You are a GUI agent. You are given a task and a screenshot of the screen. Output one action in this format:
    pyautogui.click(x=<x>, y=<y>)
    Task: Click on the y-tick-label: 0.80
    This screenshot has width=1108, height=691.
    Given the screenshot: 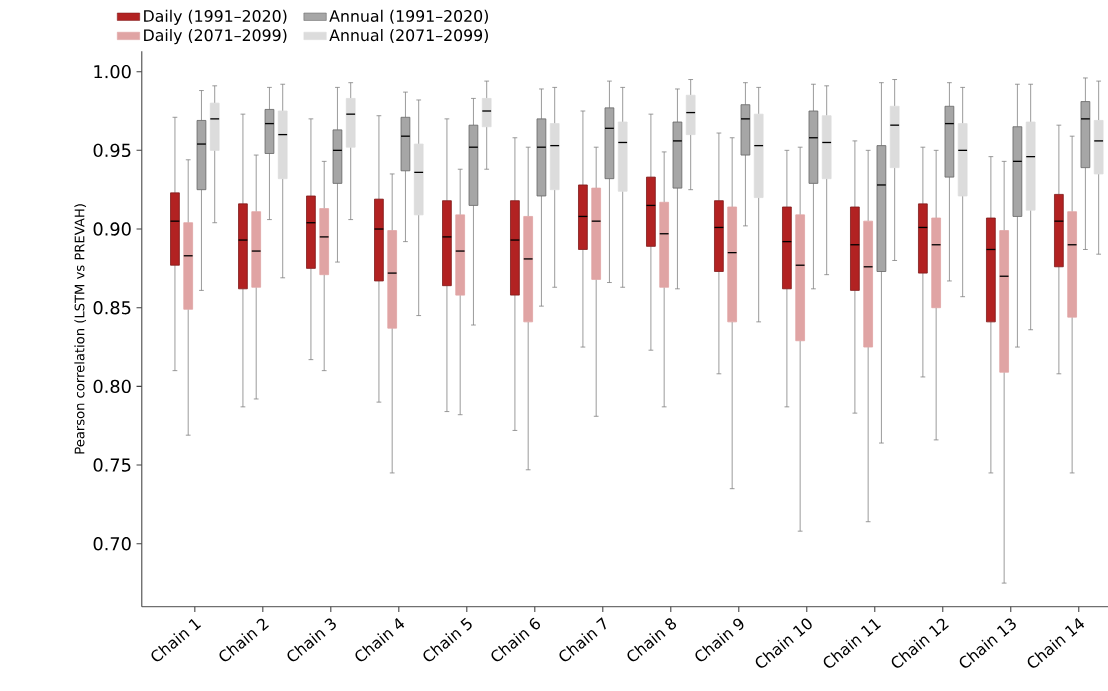 What is the action you would take?
    pyautogui.click(x=112, y=386)
    